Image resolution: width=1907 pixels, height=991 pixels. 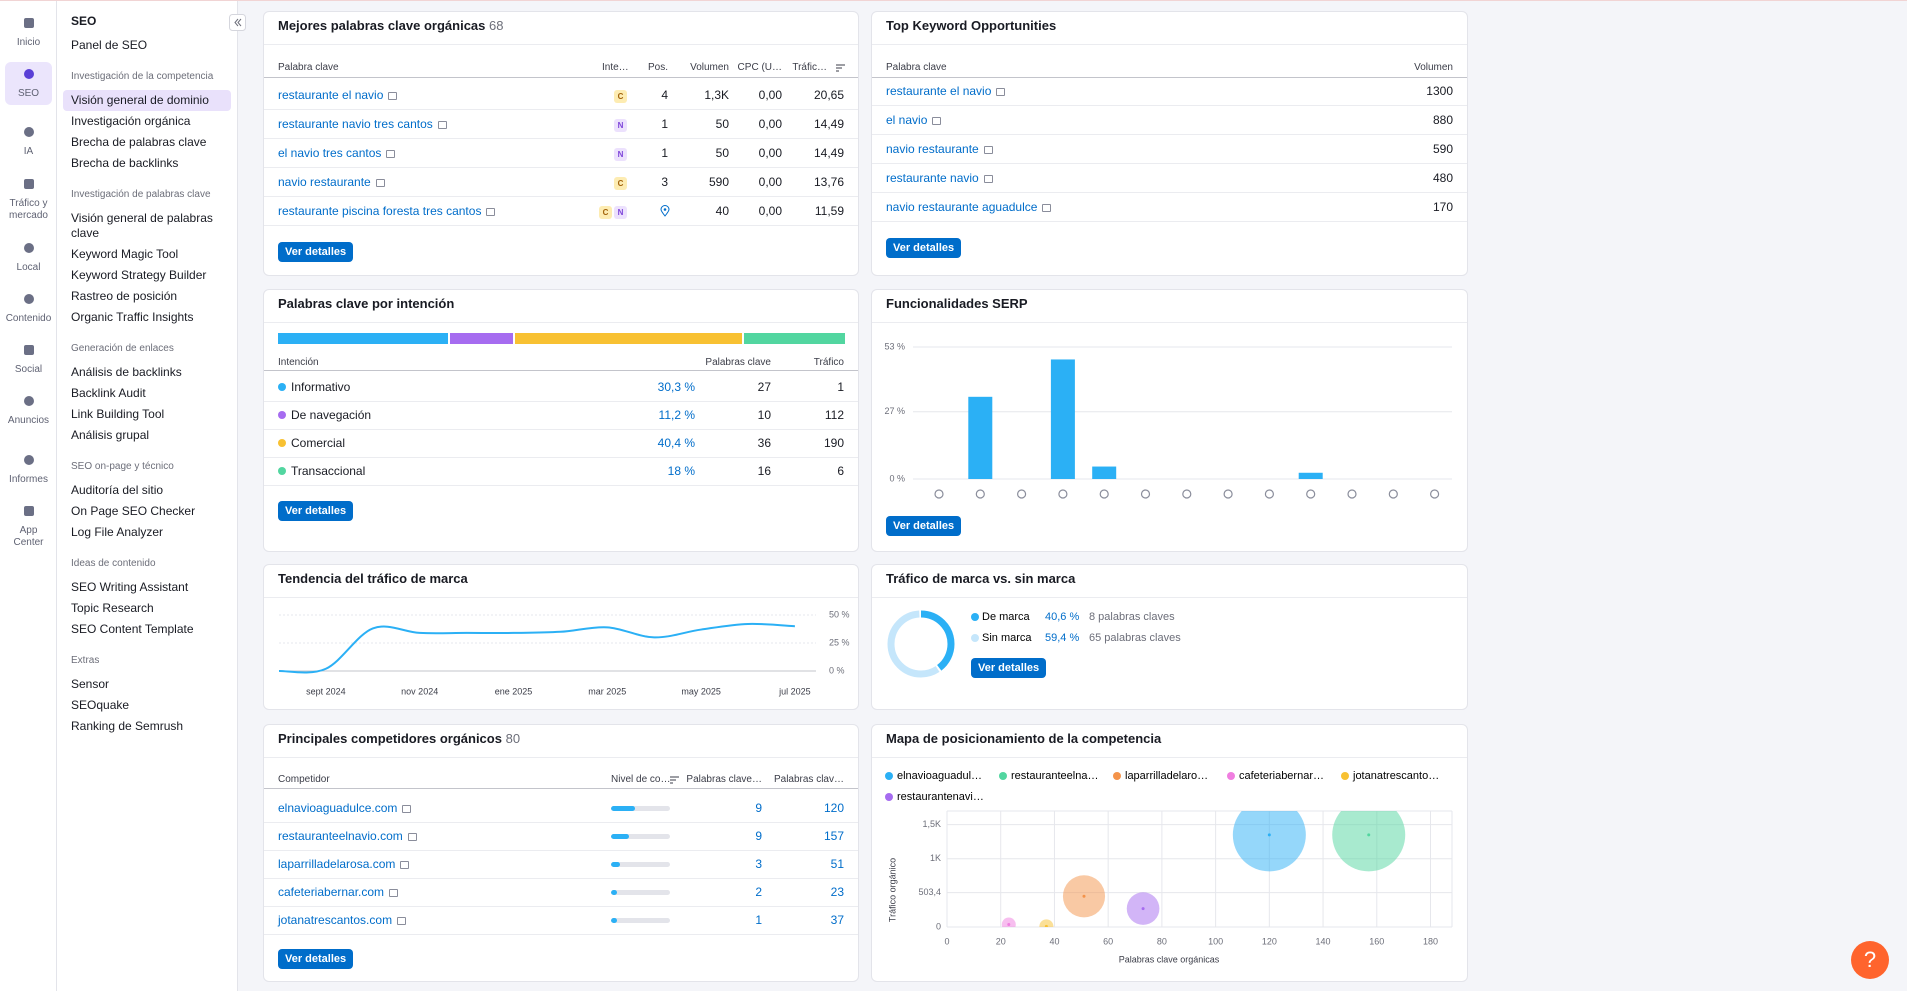 What do you see at coordinates (112, 608) in the screenshot?
I see `sidebar-link: Topic Research` at bounding box center [112, 608].